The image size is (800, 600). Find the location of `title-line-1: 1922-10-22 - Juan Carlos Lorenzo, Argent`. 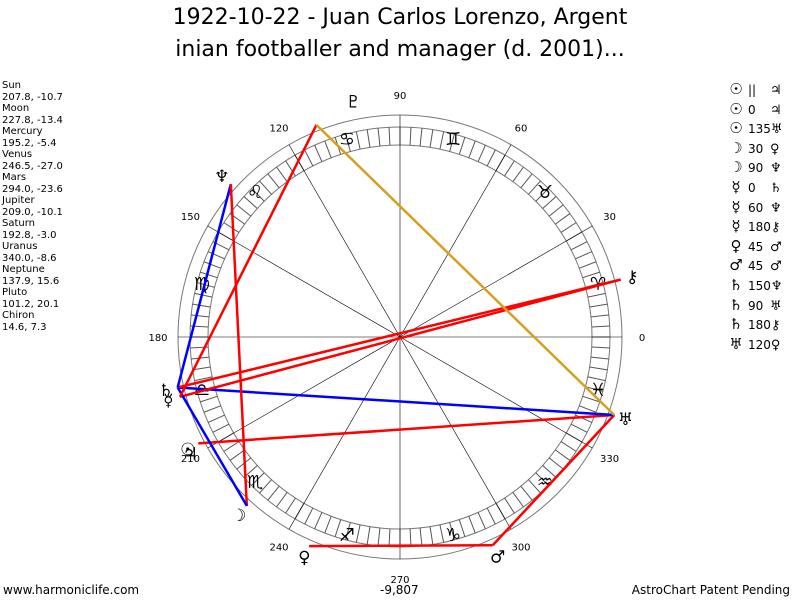

title-line-1: 1922-10-22 - Juan Carlos Lorenzo, Argent is located at coordinates (400, 17).